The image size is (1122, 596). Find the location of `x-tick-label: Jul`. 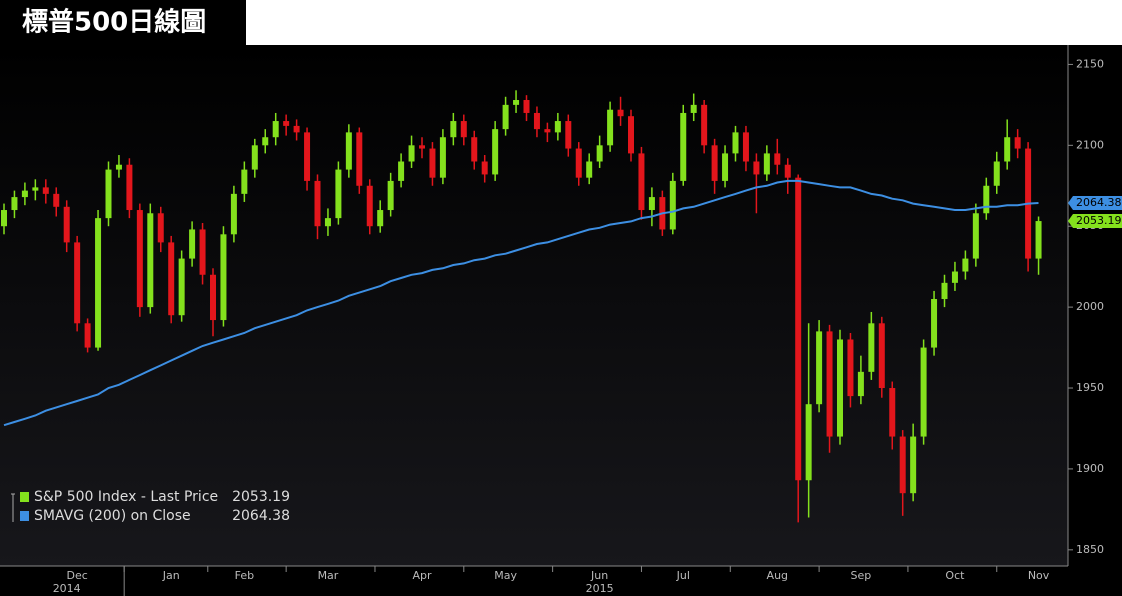

x-tick-label: Jul is located at coordinates (683, 575).